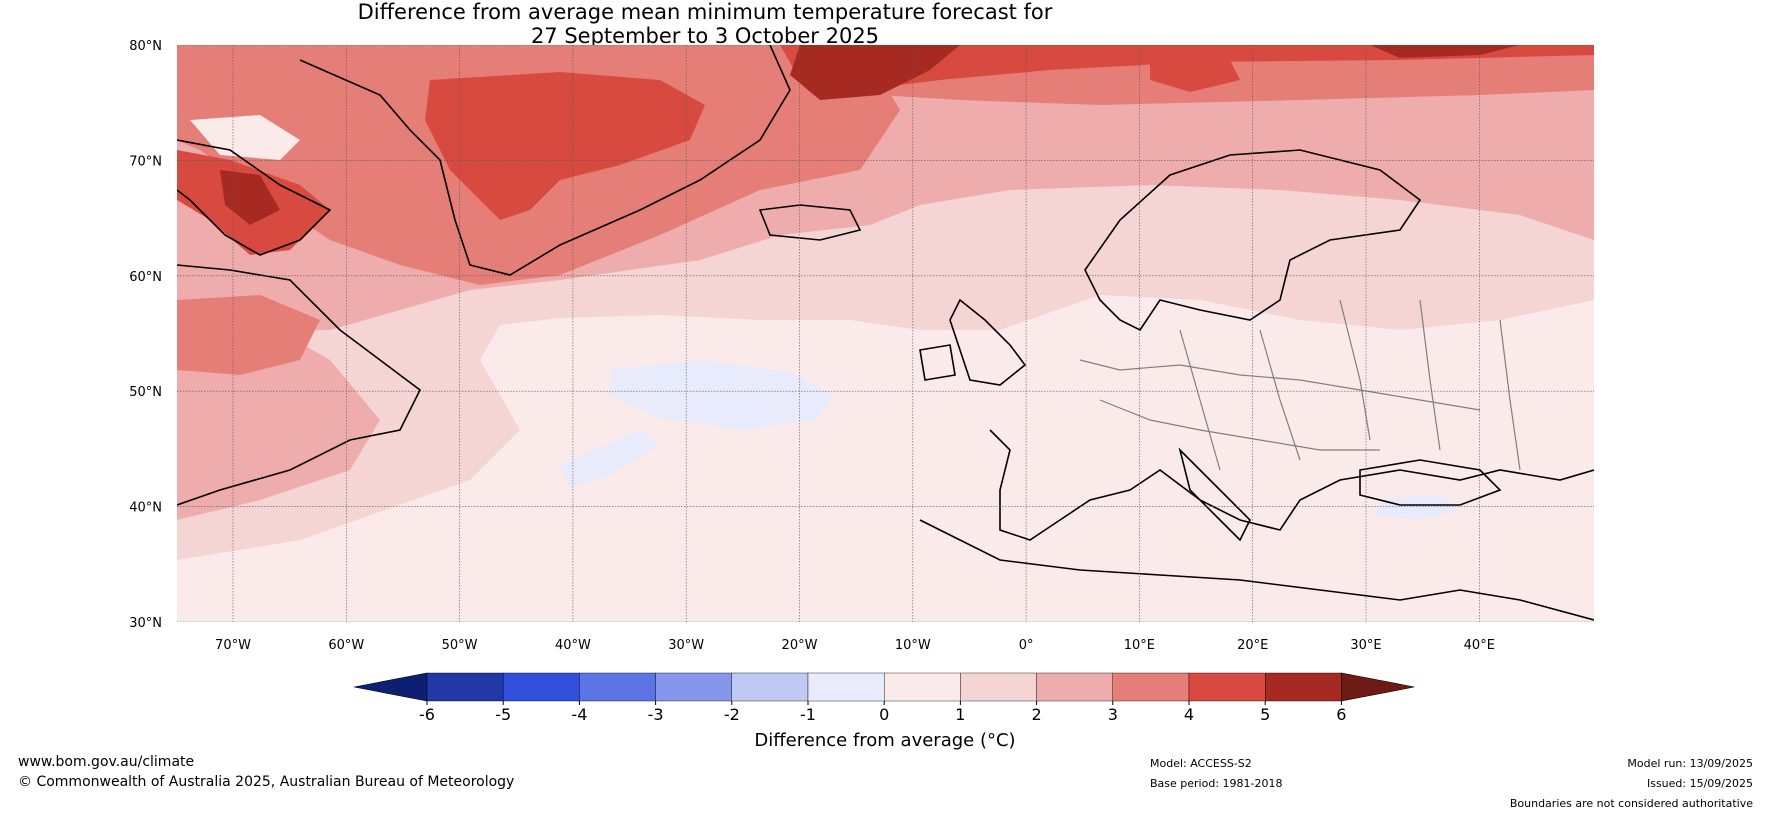 The image size is (1770, 816). Describe the element at coordinates (808, 714) in the screenshot. I see `colorbar-tick-label: -1` at that location.